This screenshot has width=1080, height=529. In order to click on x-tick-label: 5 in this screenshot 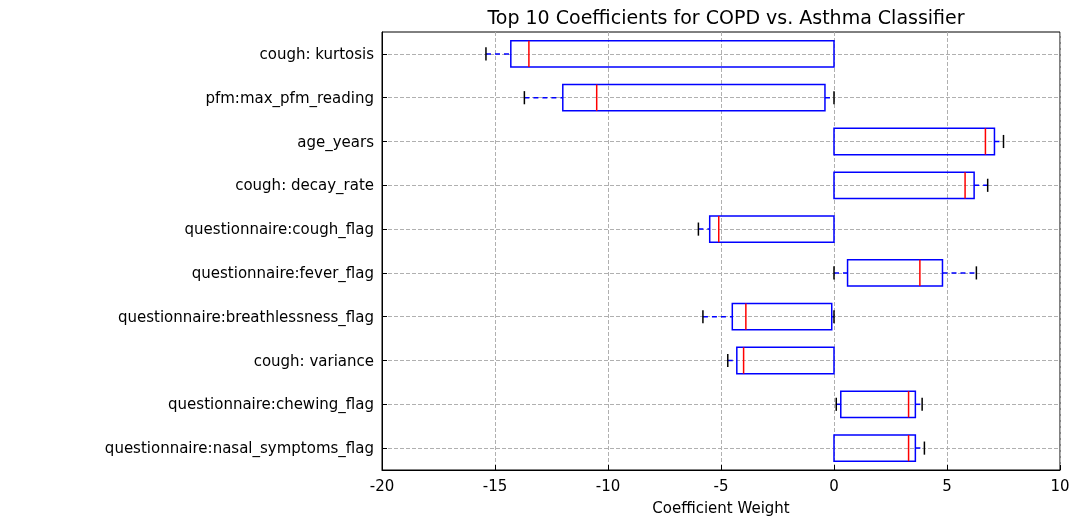, I will do `click(947, 485)`.